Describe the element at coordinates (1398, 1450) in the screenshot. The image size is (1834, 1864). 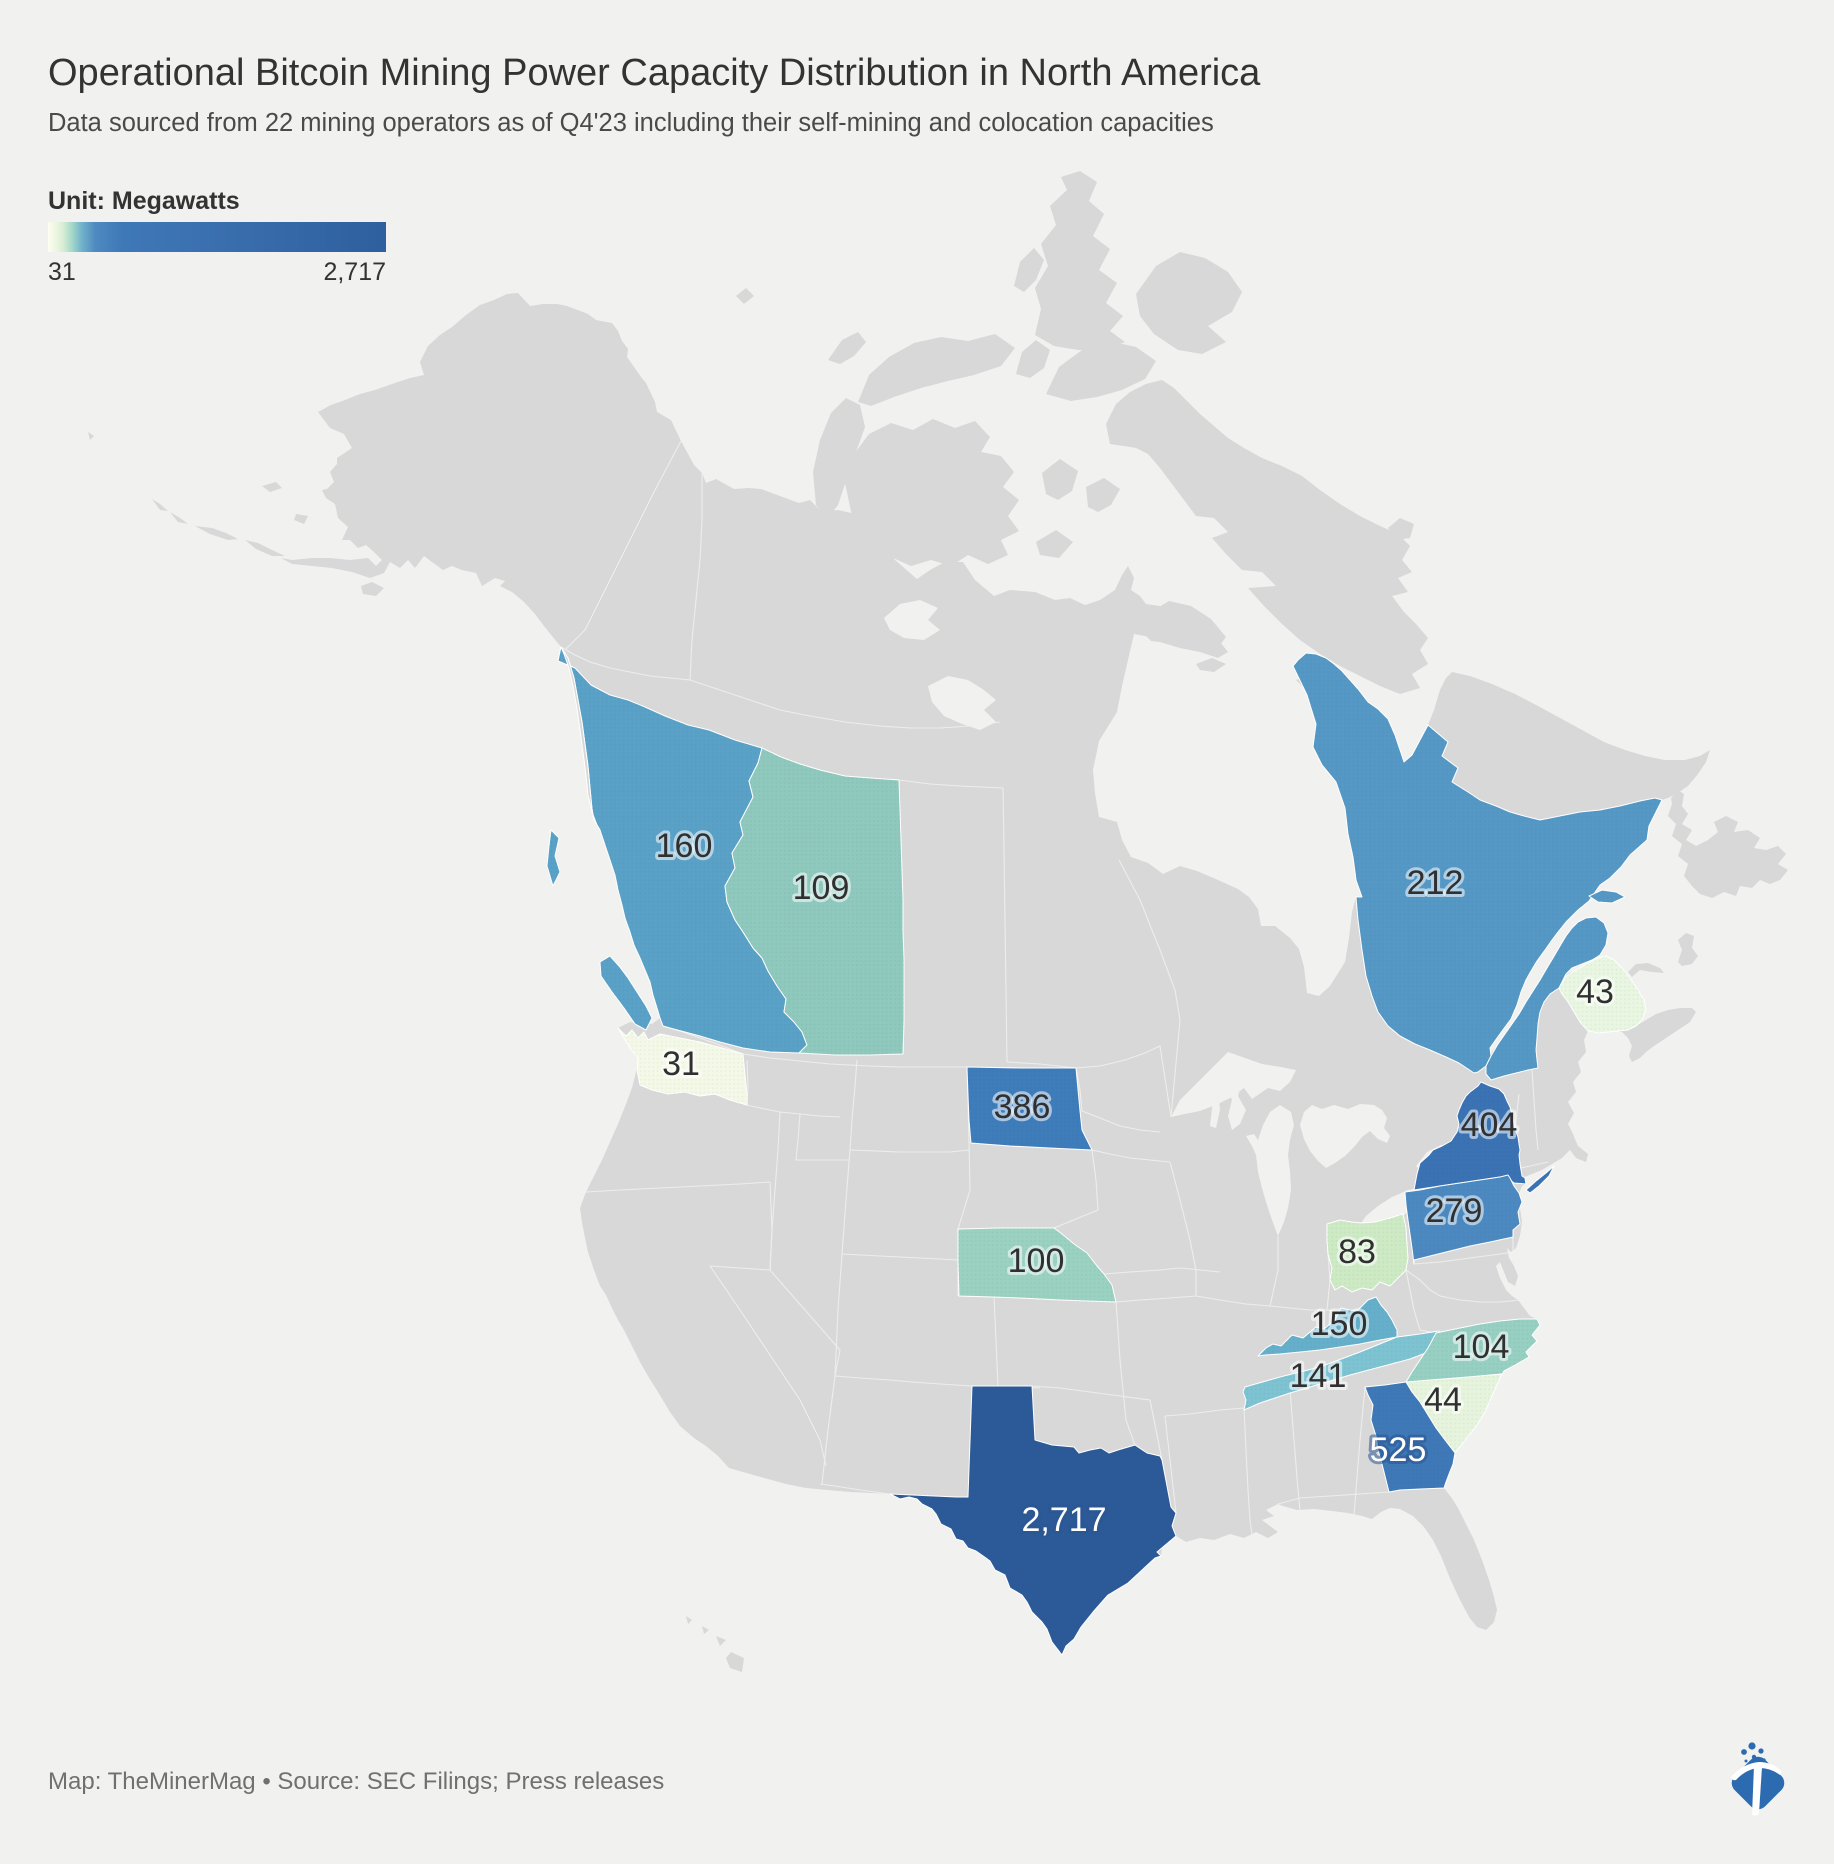
I see `svg-text: 525` at that location.